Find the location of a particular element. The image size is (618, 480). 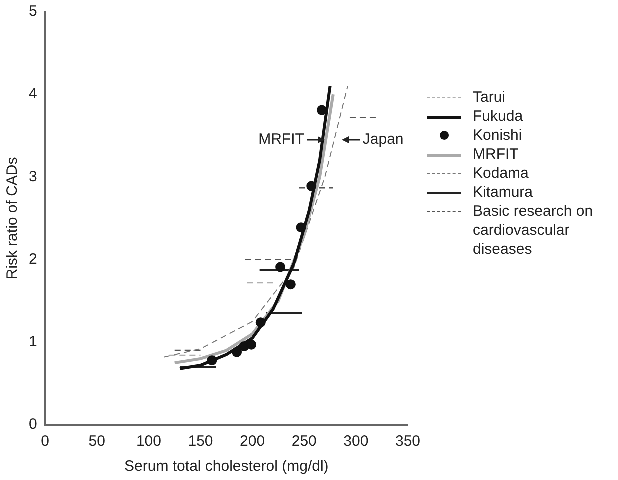

x-tick-label: 350 is located at coordinates (408, 441).